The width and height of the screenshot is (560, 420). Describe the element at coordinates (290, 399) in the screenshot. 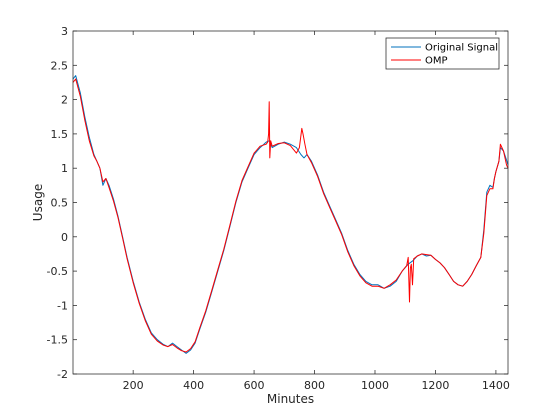

I see `x-axis-label: Minutes` at that location.